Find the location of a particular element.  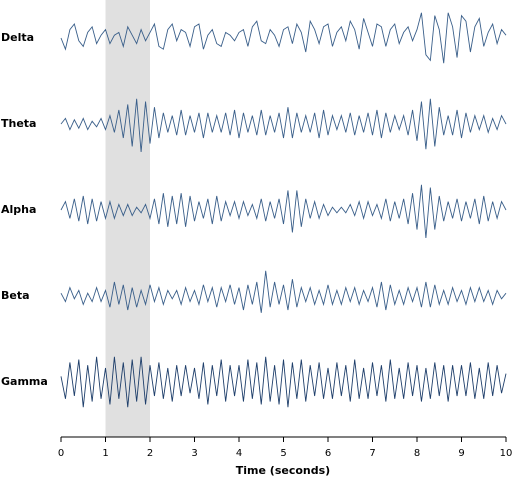

x-tick-label: 2 is located at coordinates (150, 453).